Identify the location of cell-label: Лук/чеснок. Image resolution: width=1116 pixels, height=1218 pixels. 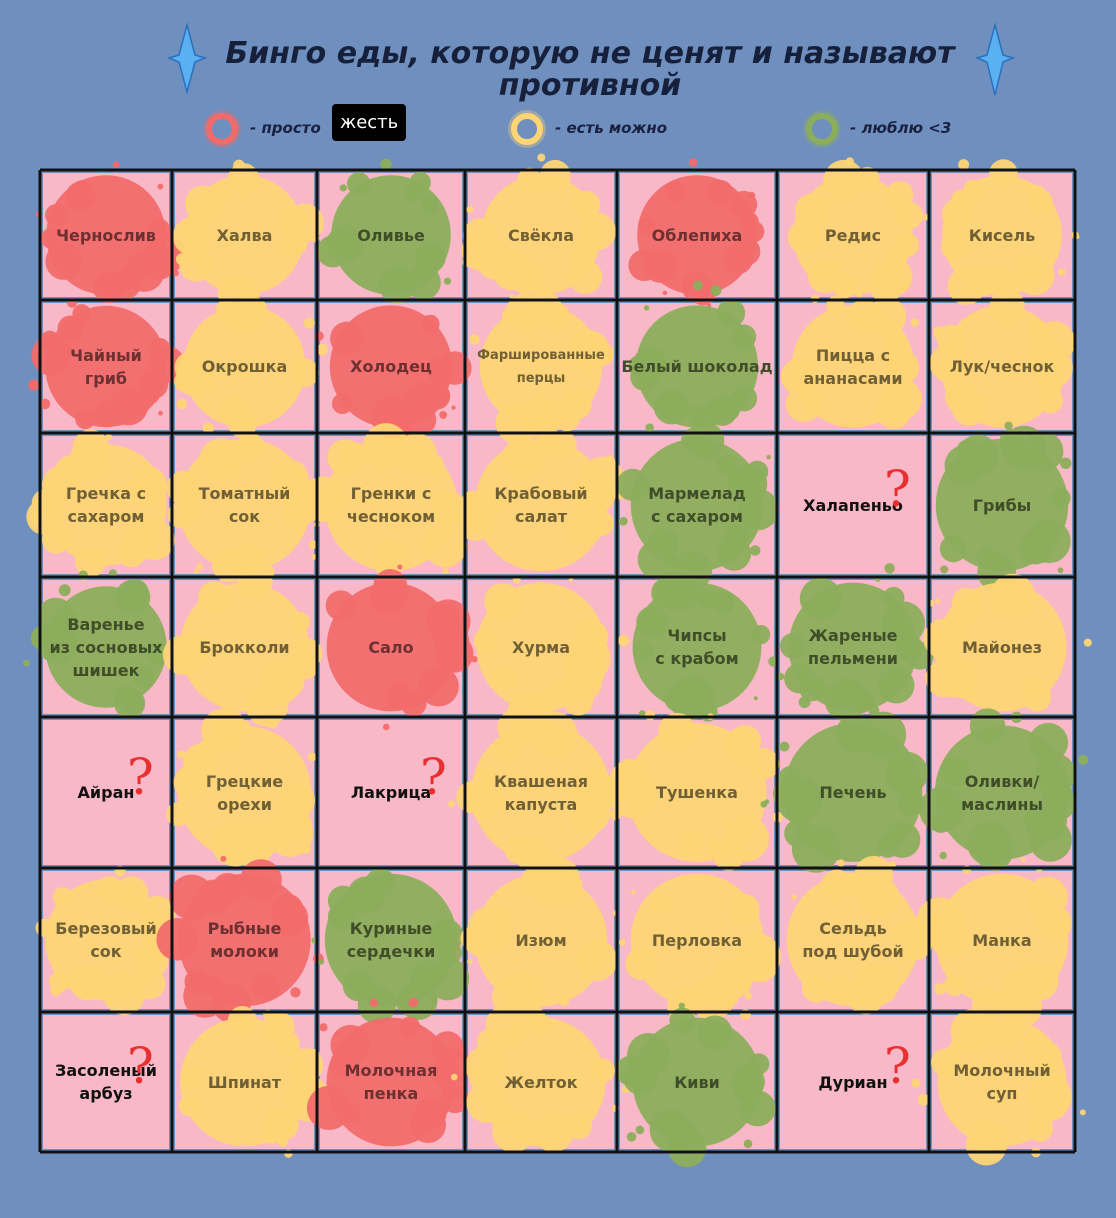
(1002, 366).